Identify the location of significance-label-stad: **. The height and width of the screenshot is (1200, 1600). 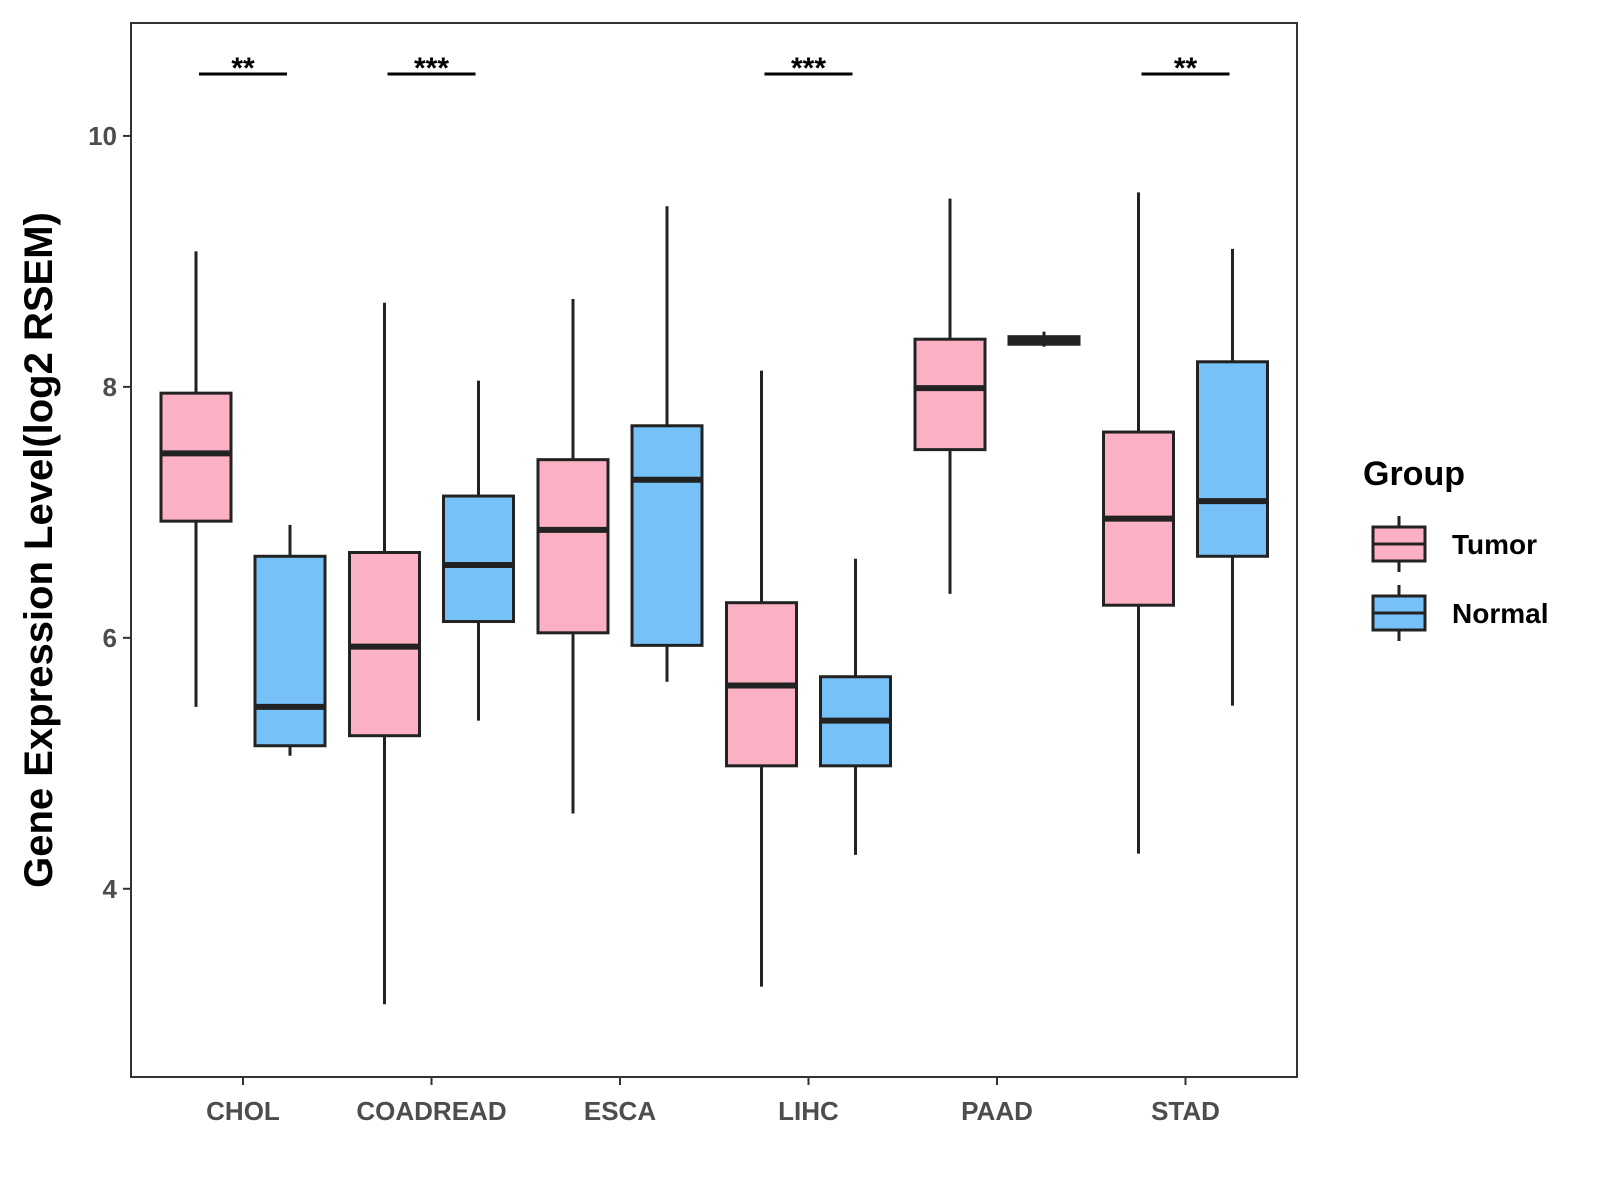
(1186, 68).